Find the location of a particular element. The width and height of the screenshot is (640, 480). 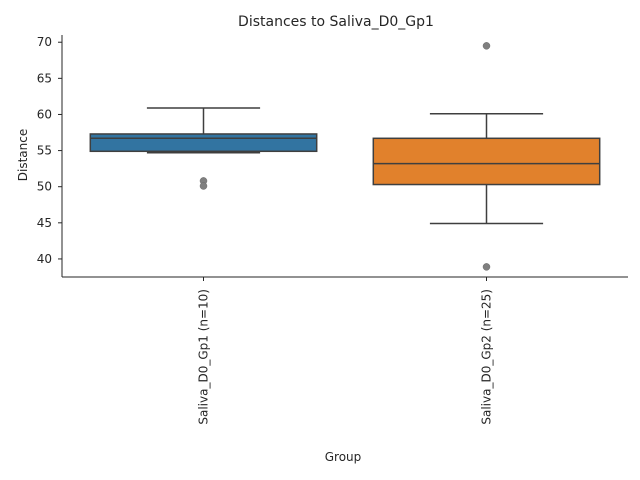

y-tick-label: 55 is located at coordinates (44, 151).